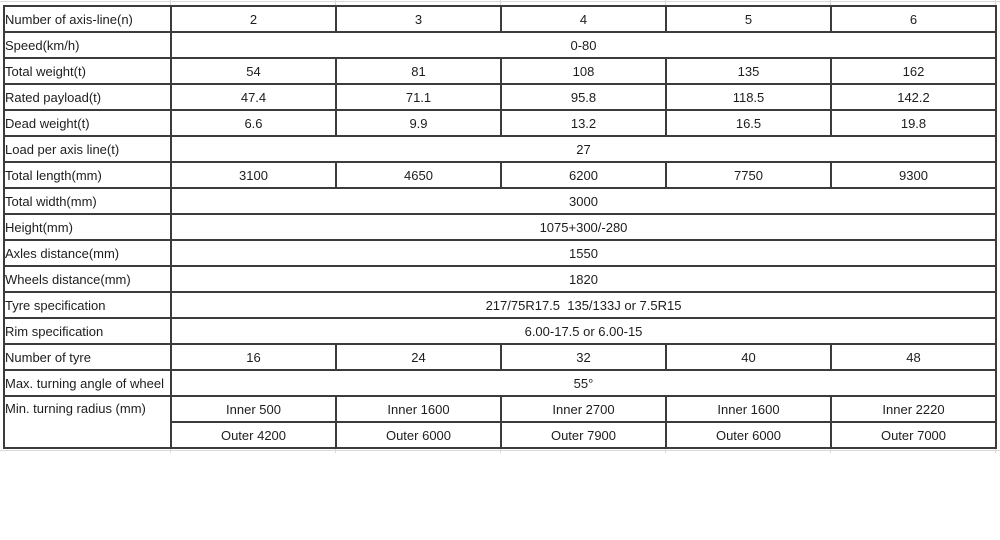 This screenshot has width=1000, height=540. Describe the element at coordinates (913, 97) in the screenshot. I see `cell-value: 142.2` at that location.